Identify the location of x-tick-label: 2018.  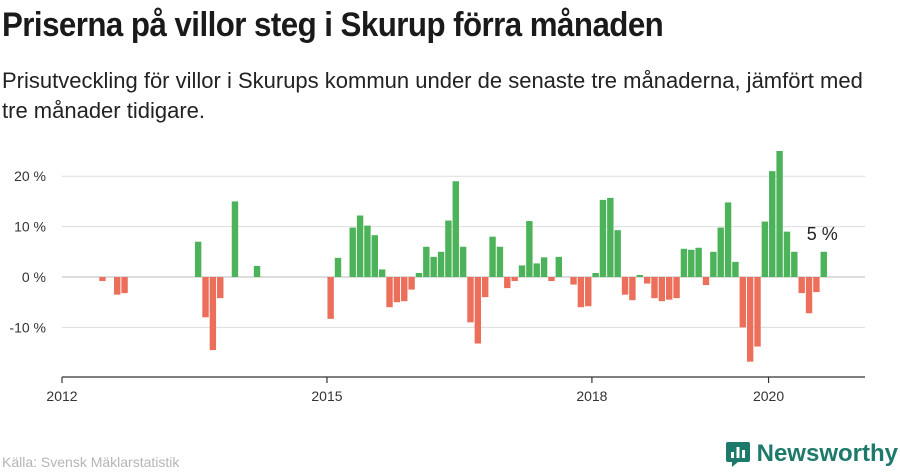
(591, 396).